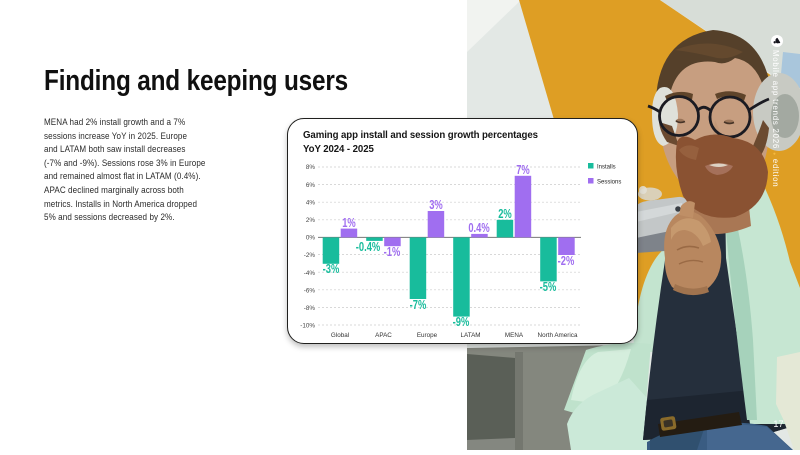 The width and height of the screenshot is (800, 455). I want to click on svg-text: Global, so click(340, 335).